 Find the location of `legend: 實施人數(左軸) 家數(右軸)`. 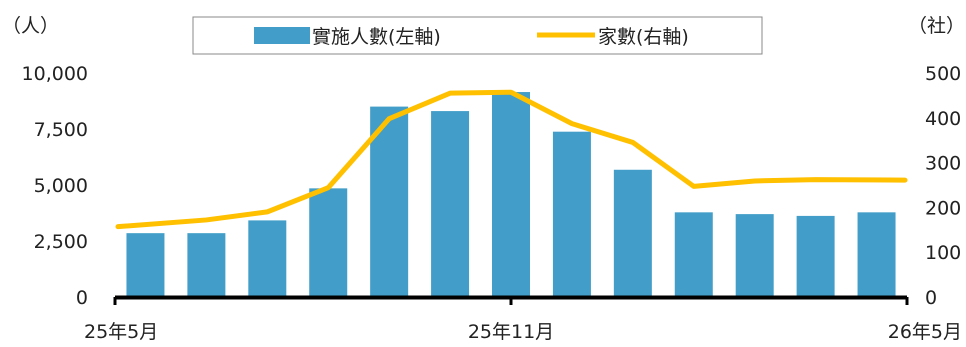

legend: 實施人數(左軸) 家數(右軸) is located at coordinates (477, 35).